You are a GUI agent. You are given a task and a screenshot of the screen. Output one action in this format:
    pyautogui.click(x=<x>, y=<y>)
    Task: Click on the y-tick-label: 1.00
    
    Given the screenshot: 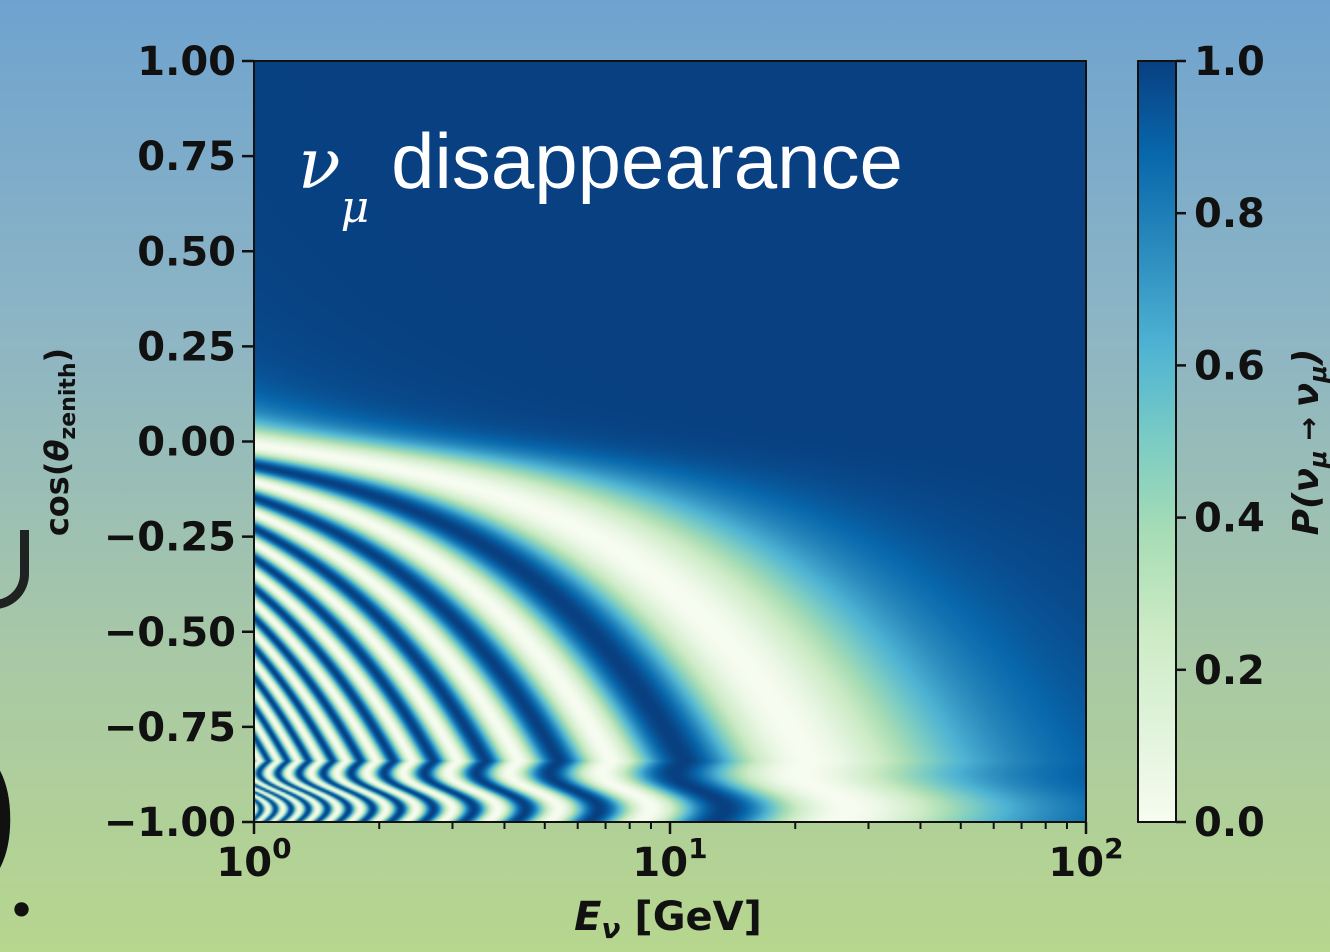 What is the action you would take?
    pyautogui.click(x=186, y=62)
    